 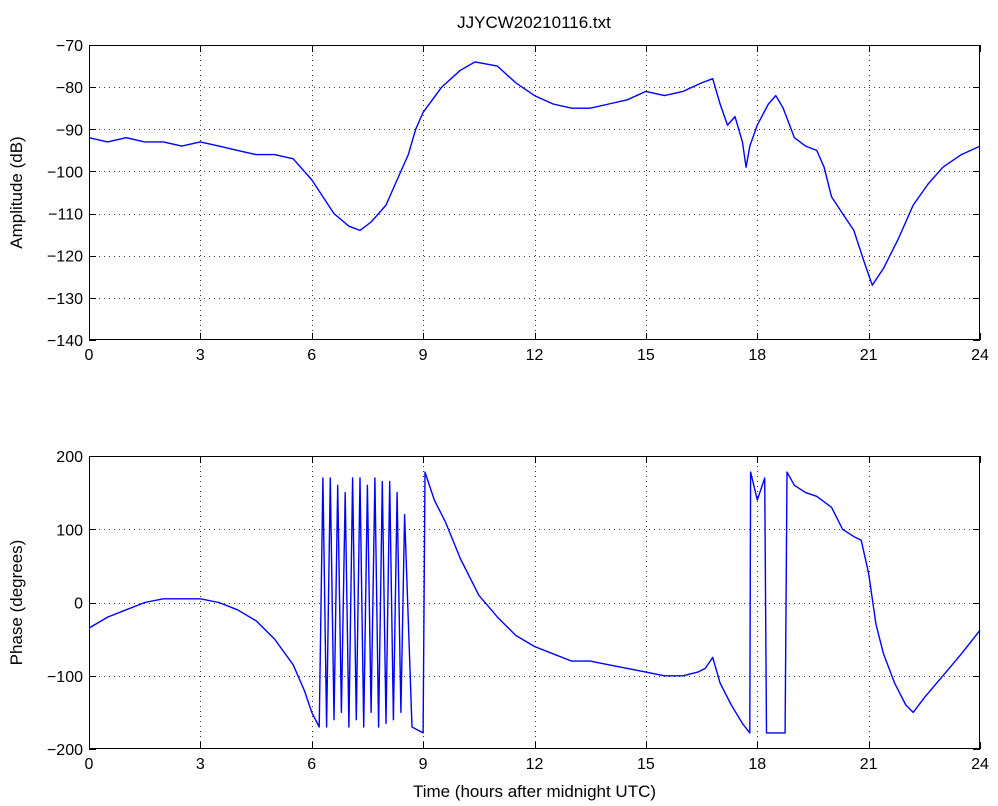 I want to click on amplitude-y-tick-label: −130, so click(x=65, y=299).